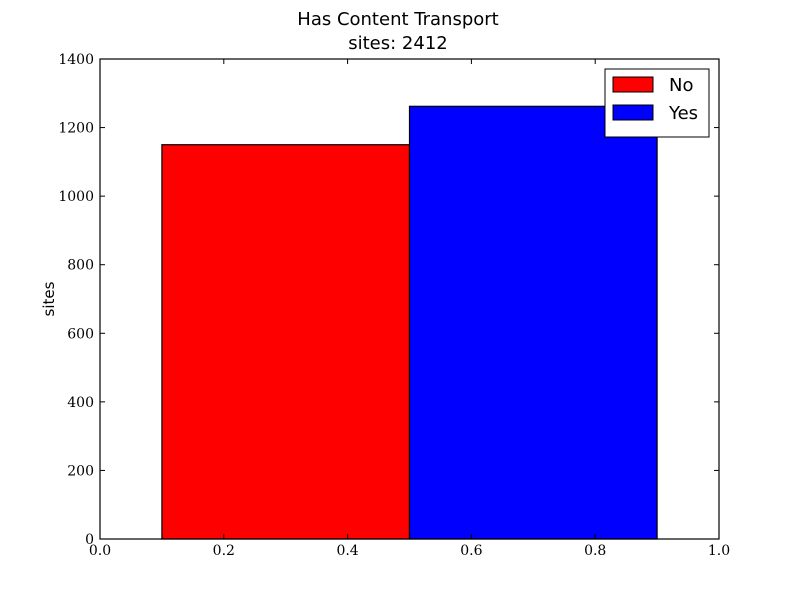  I want to click on legend-label-no: No, so click(681, 85).